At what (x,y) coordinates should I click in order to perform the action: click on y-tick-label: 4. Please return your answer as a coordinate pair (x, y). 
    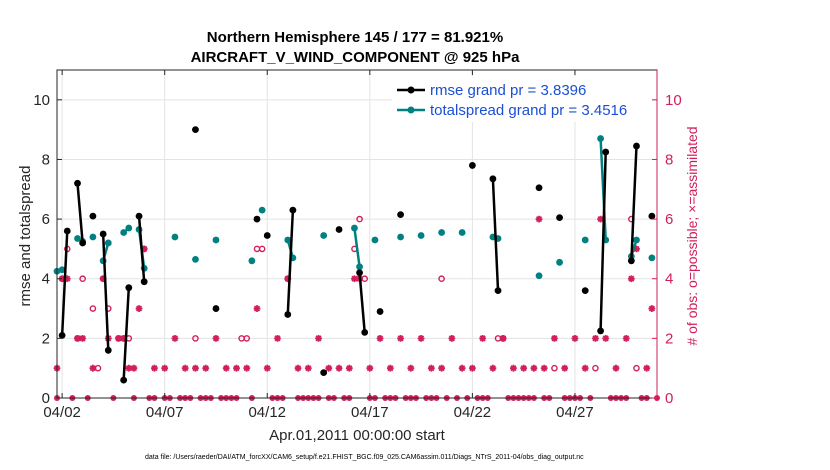
    Looking at the image, I should click on (46, 279).